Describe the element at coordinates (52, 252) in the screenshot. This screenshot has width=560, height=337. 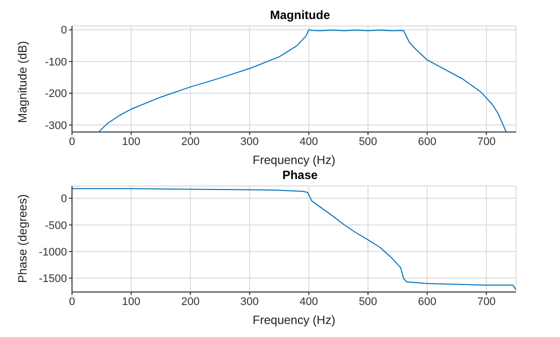
I see `y-tick-label: -1000` at that location.